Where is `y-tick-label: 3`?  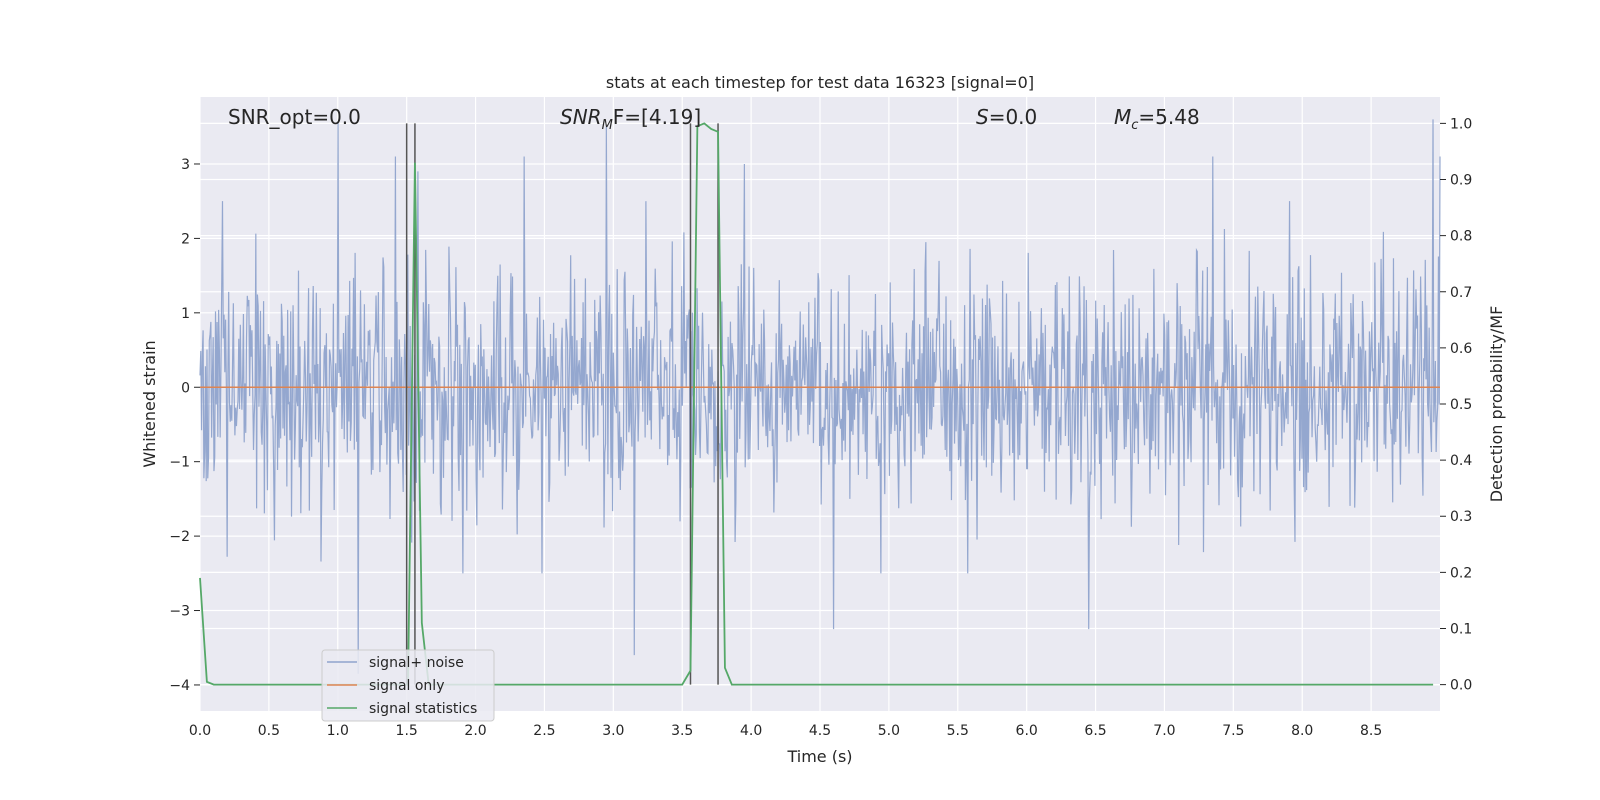
y-tick-label: 3 is located at coordinates (185, 165).